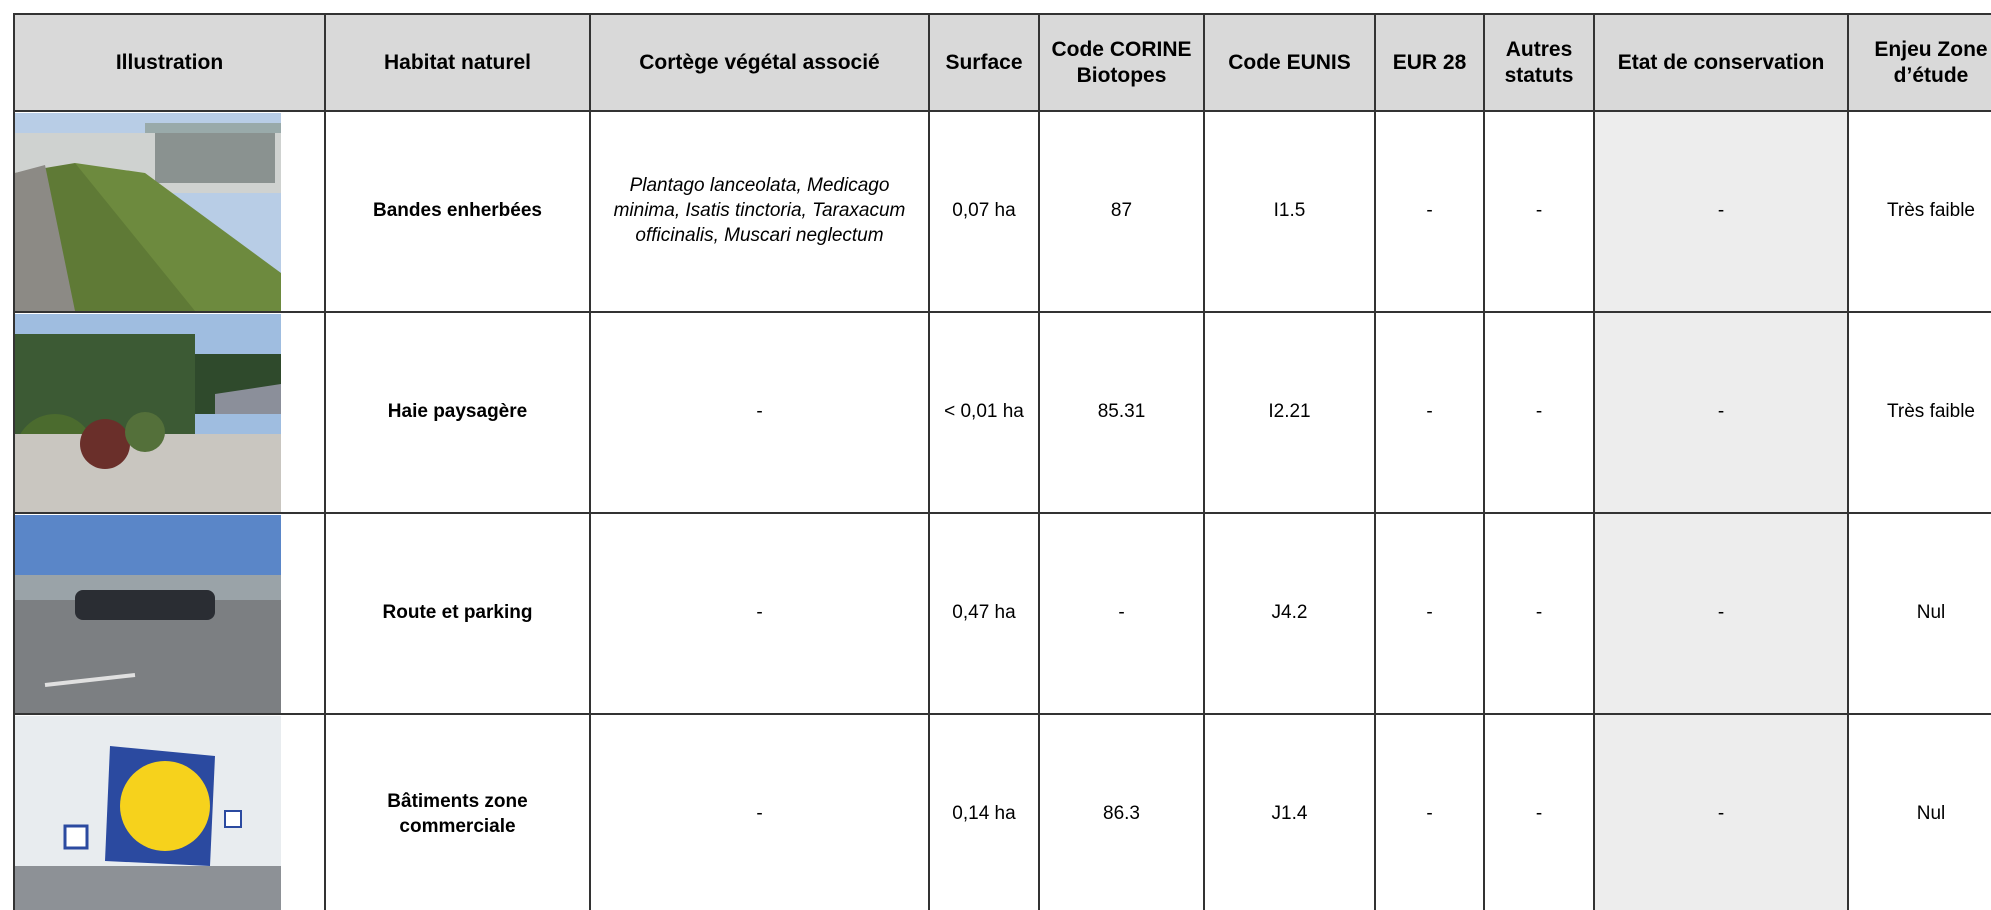 This screenshot has width=1991, height=910. What do you see at coordinates (1539, 62) in the screenshot?
I see `header-cell: Autres statuts` at bounding box center [1539, 62].